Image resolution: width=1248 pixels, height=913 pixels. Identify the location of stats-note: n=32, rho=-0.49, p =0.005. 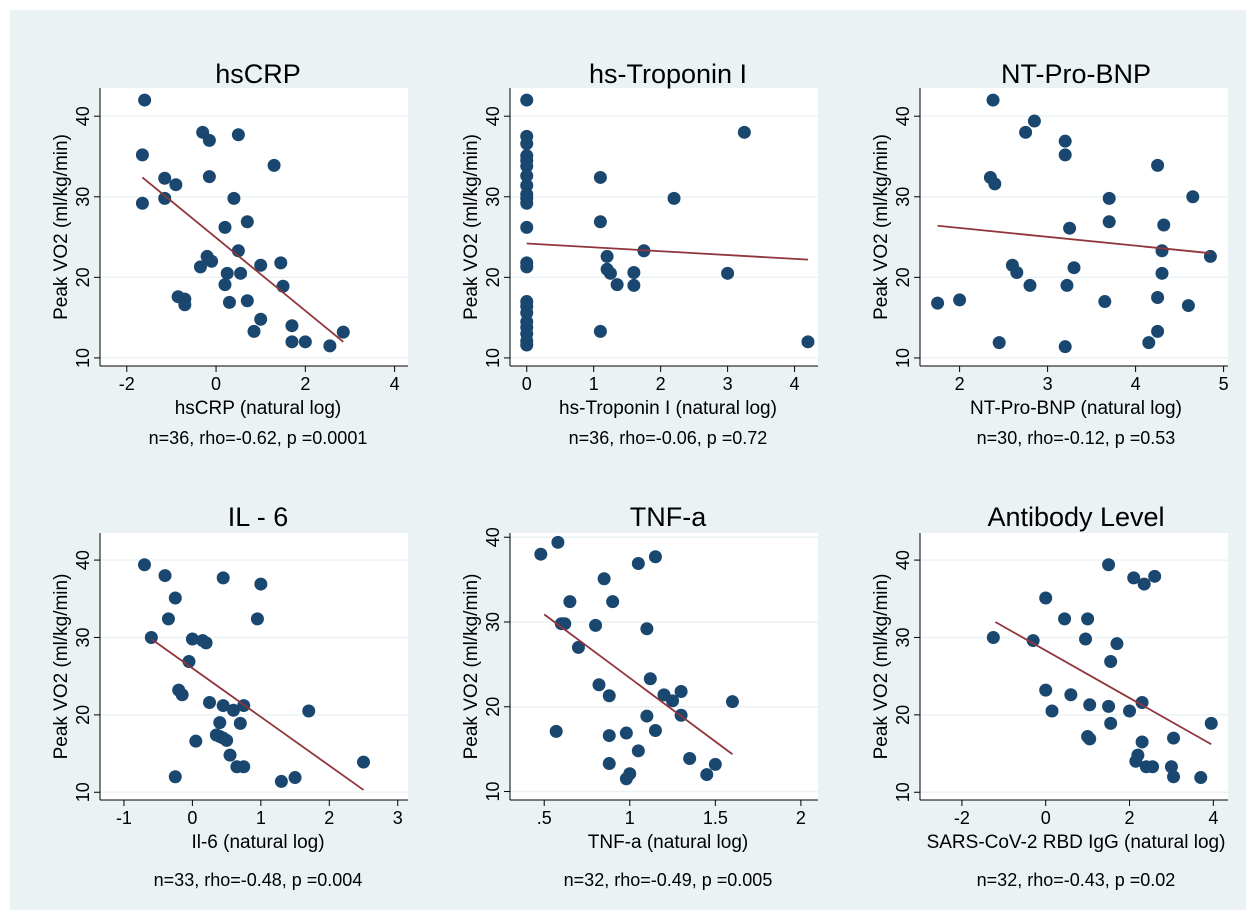
(668, 880).